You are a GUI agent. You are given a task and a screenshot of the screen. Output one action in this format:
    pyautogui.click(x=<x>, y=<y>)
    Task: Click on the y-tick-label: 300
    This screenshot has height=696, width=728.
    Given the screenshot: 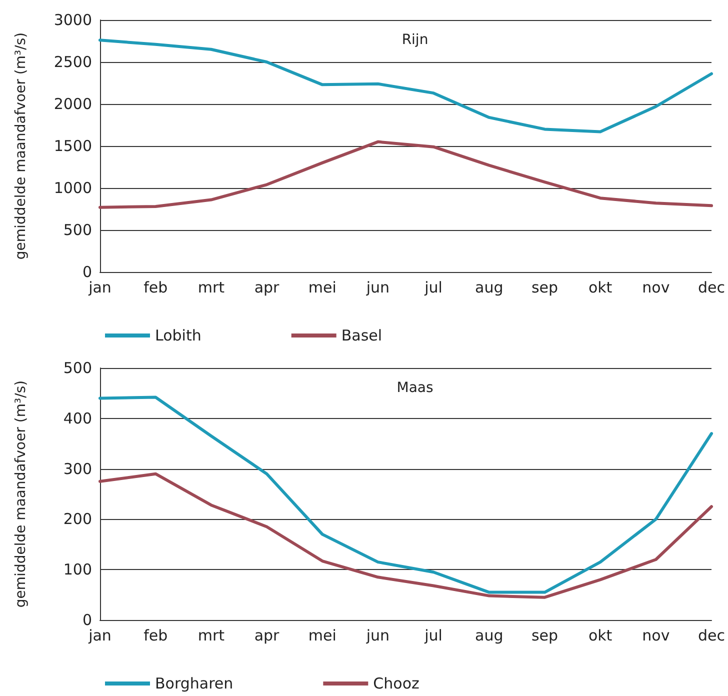 What is the action you would take?
    pyautogui.click(x=77, y=469)
    